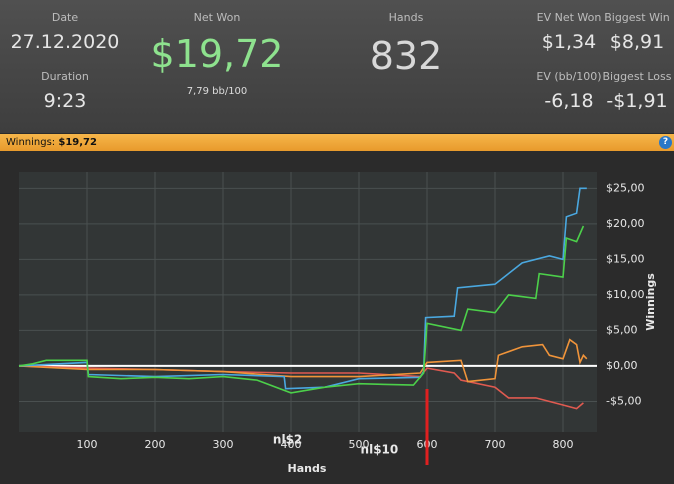 The height and width of the screenshot is (484, 674). I want to click on stat-label: Duration, so click(65, 76).